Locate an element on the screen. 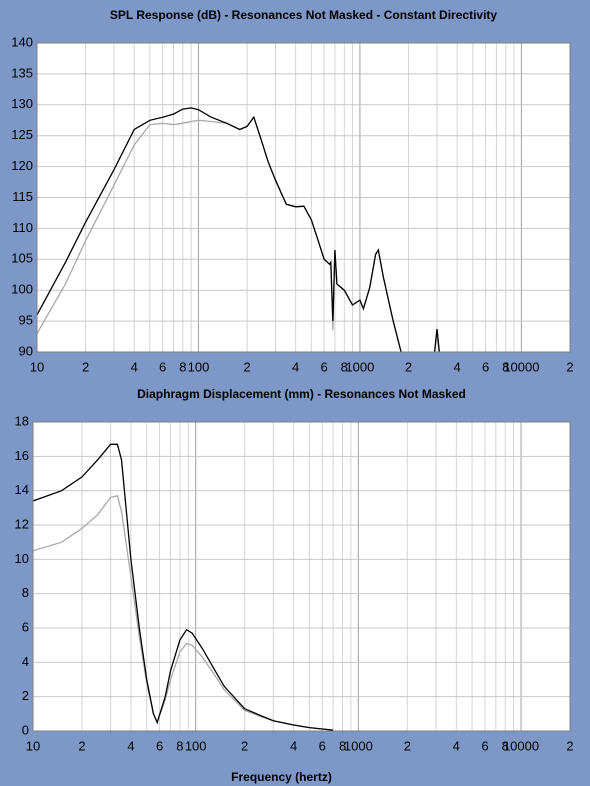 The image size is (590, 786). y-tick-label: 16 is located at coordinates (22, 455).